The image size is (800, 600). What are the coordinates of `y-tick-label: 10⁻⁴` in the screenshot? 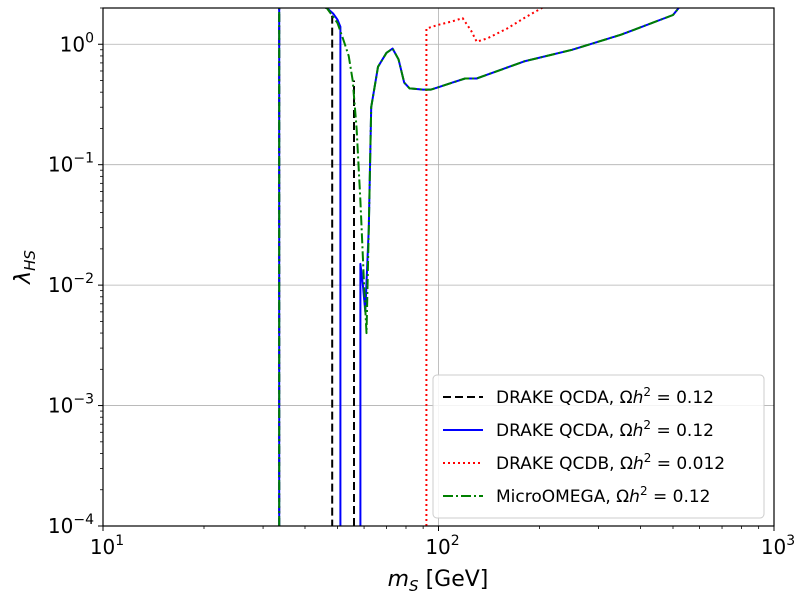 It's located at (71, 525).